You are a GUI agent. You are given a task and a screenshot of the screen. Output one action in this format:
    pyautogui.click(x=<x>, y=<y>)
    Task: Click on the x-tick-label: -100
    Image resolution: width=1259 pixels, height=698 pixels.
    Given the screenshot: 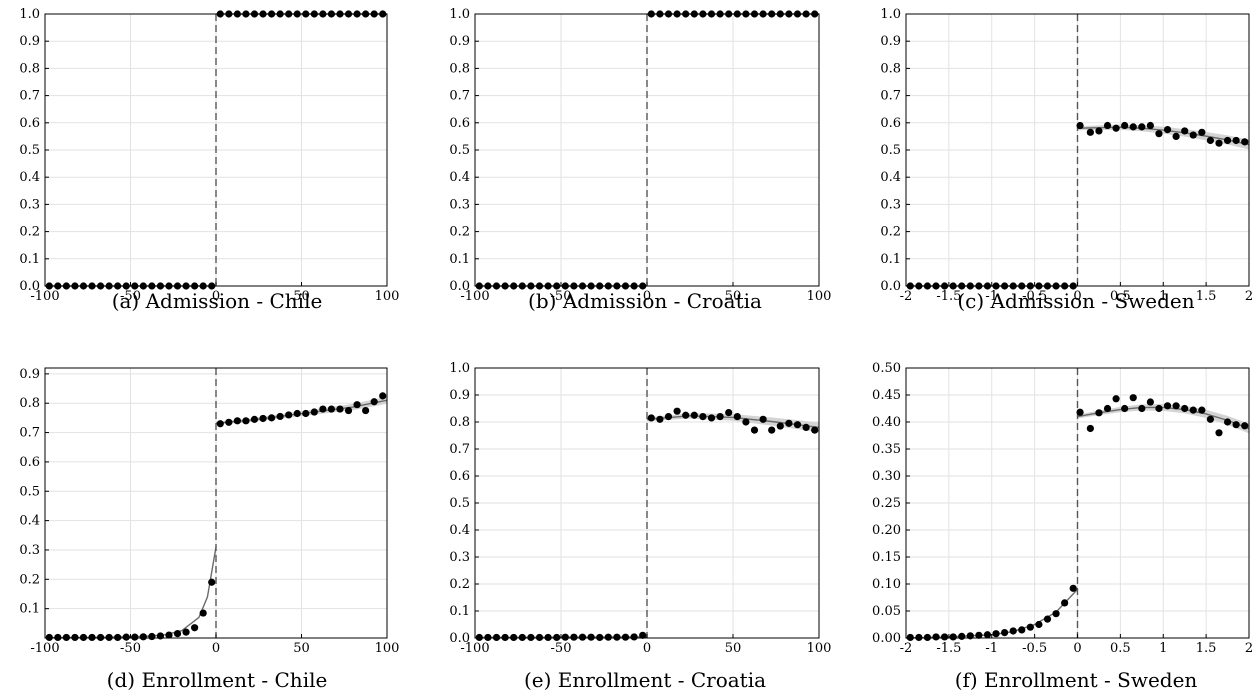 What is the action you would take?
    pyautogui.click(x=474, y=296)
    